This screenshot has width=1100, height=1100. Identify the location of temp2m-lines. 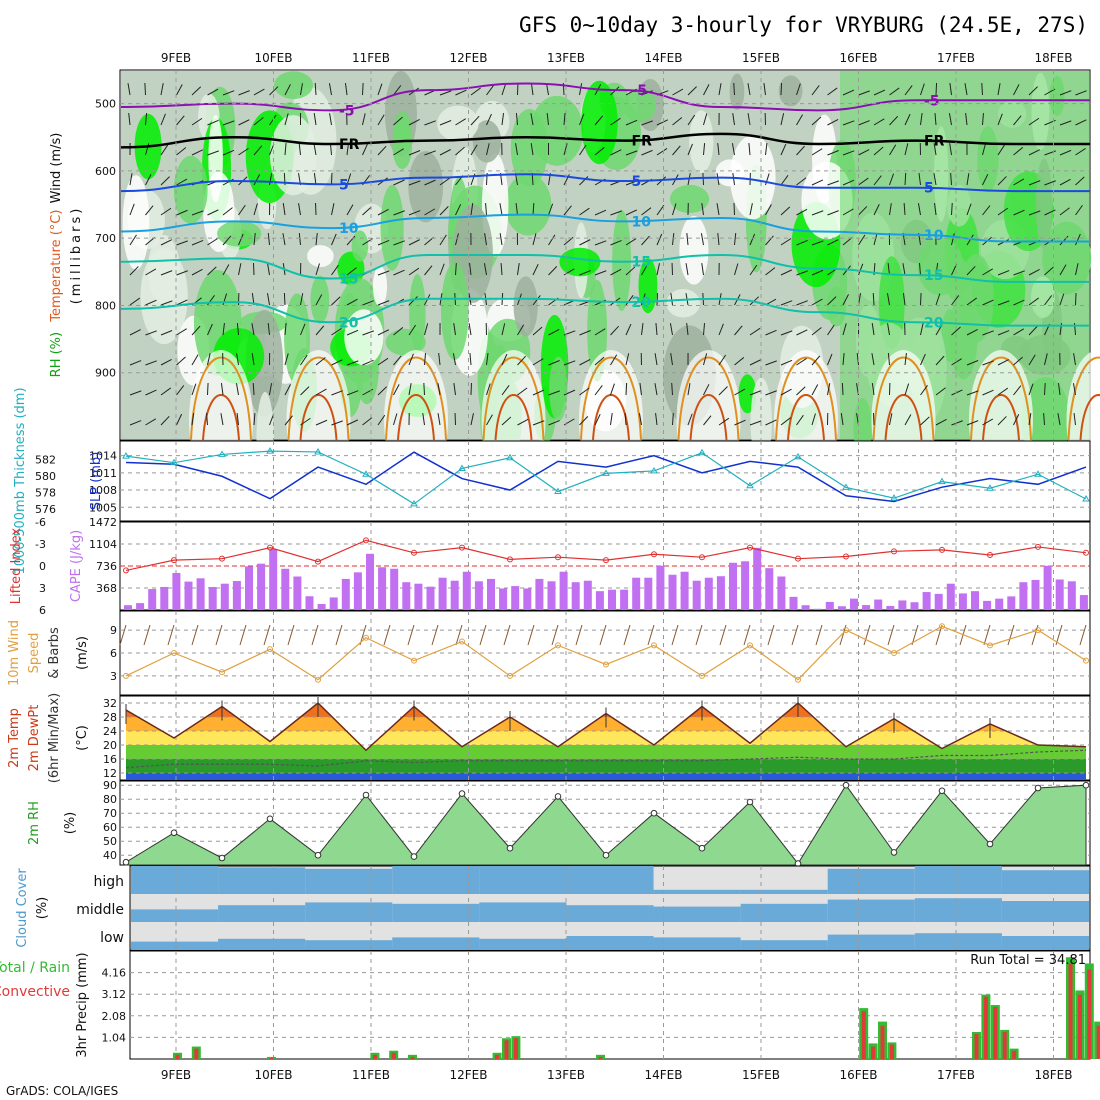
(606, 733).